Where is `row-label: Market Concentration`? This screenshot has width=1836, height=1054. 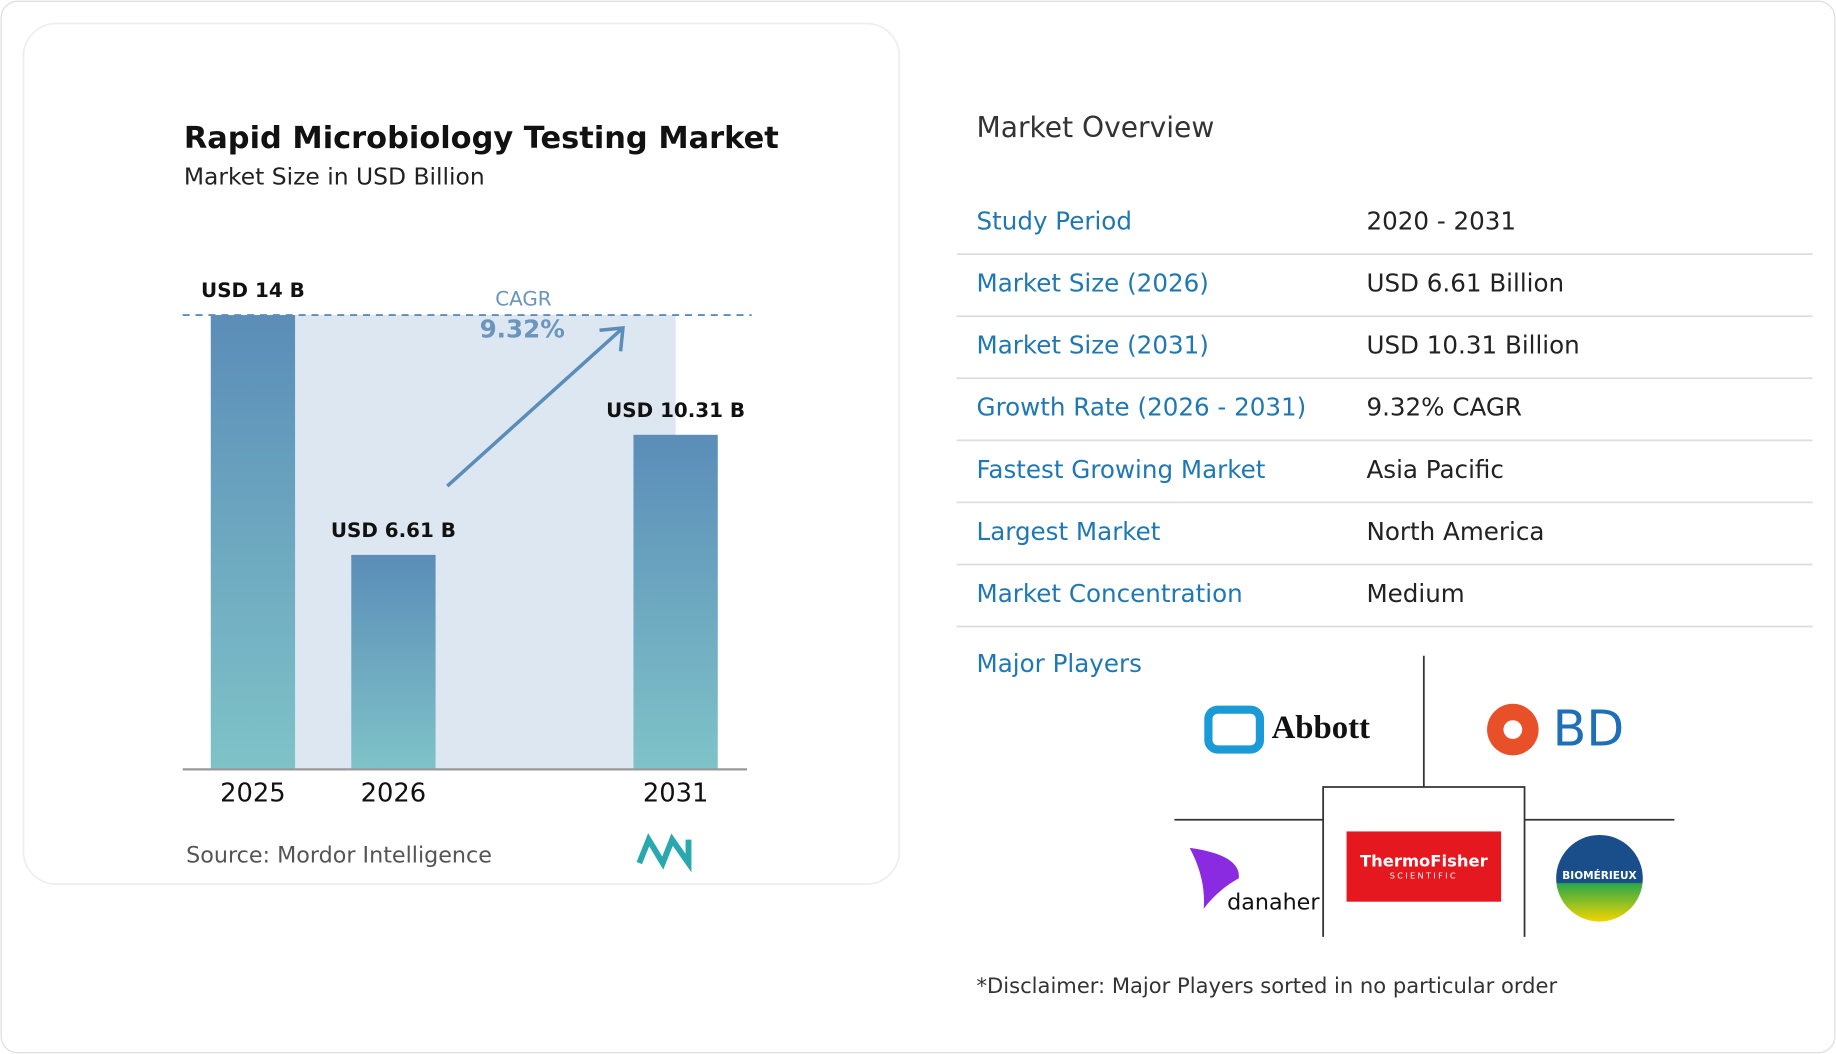
row-label: Market Concentration is located at coordinates (1110, 593).